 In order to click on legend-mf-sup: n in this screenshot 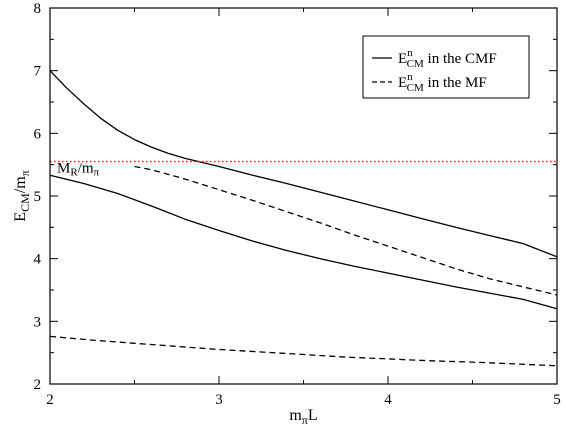, I will do `click(410, 77)`.